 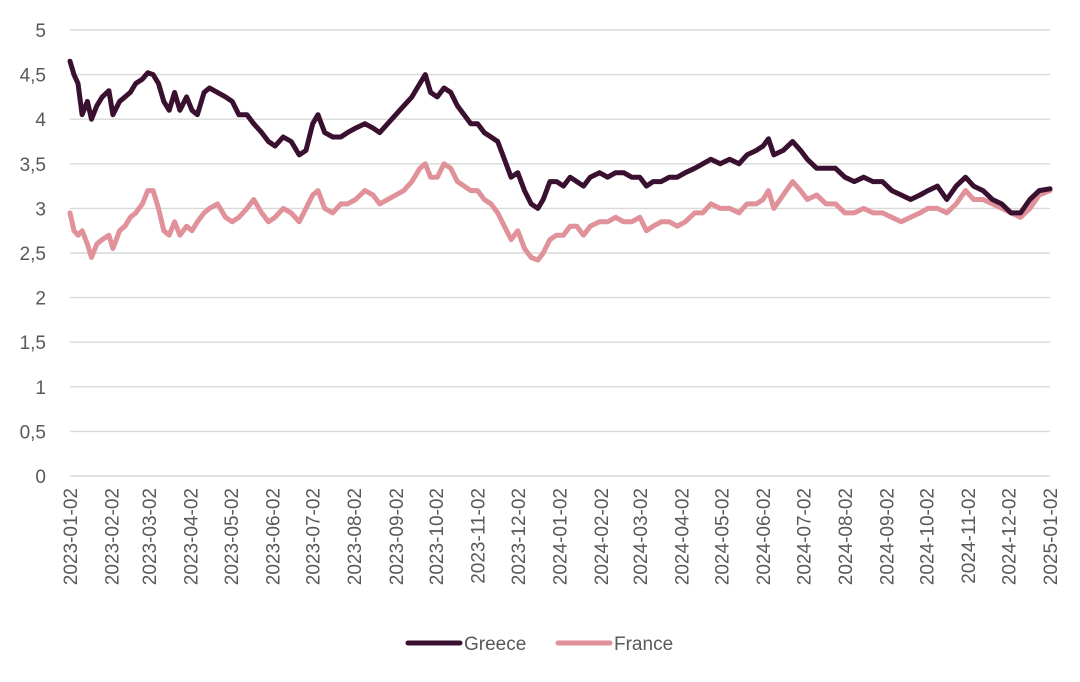 What do you see at coordinates (192, 536) in the screenshot?
I see `x-tick-label: 2023-04-02` at bounding box center [192, 536].